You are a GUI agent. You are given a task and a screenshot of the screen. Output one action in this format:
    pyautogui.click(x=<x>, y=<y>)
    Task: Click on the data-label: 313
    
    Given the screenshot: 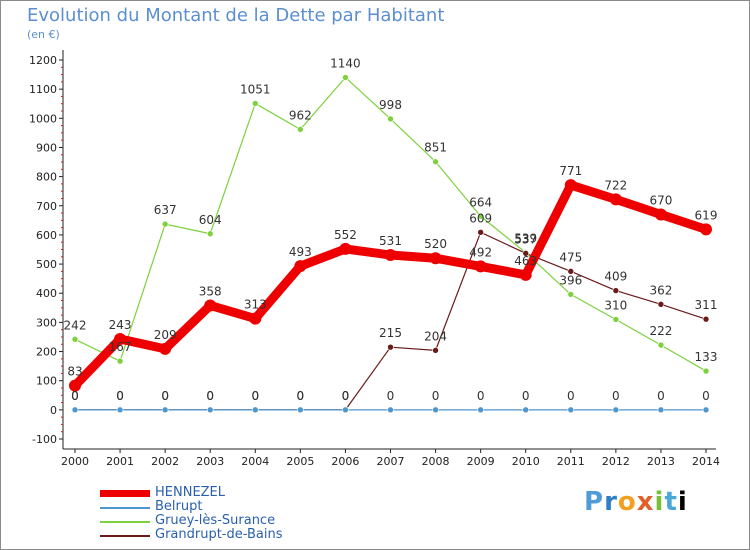 What is the action you would take?
    pyautogui.click(x=255, y=305)
    